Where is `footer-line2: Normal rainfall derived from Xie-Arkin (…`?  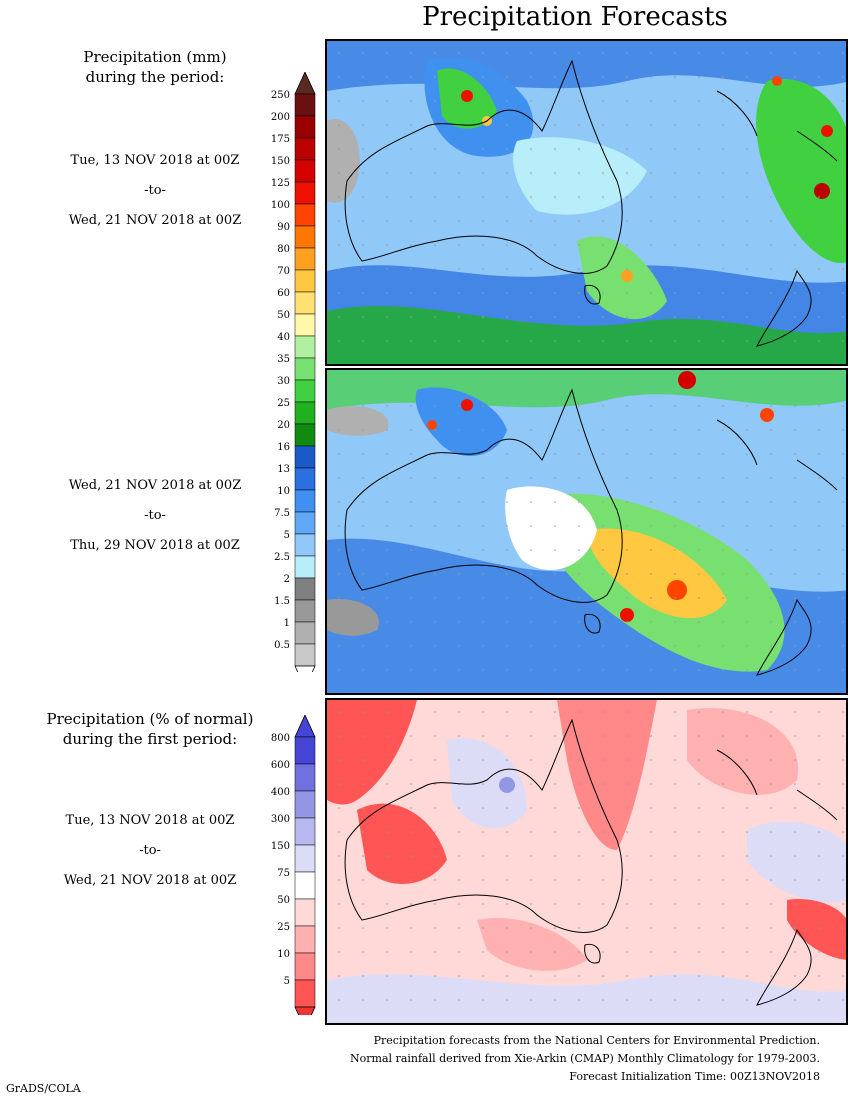
footer-line2: Normal rainfall derived from Xie-Arkin (… is located at coordinates (585, 1058).